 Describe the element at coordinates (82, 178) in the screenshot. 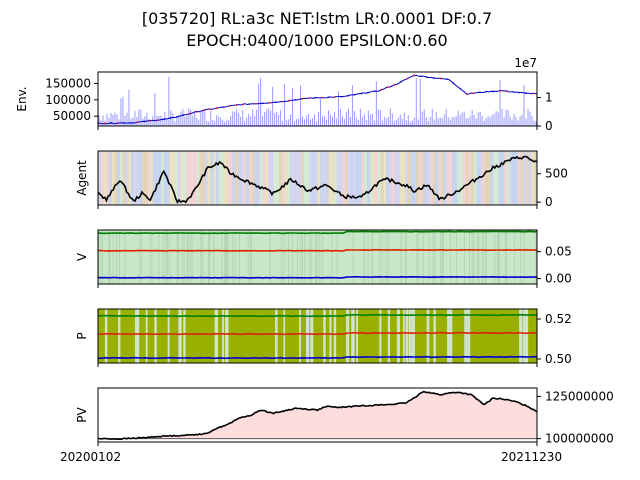

I see `agent-ylabel: Agent` at that location.